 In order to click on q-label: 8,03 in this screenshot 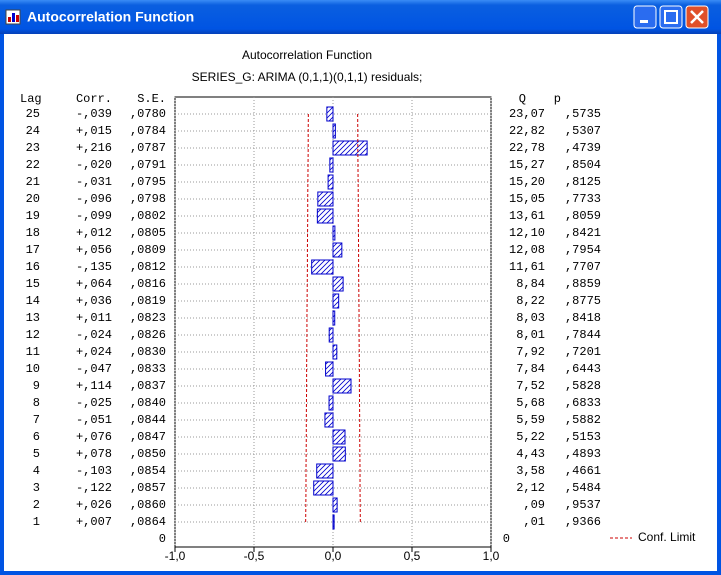, I will do `click(530, 318)`.